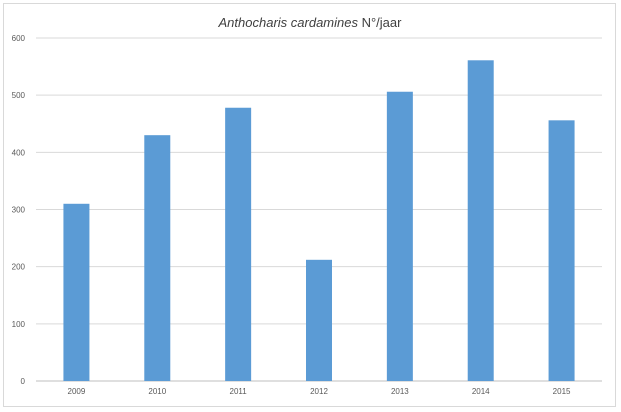 The height and width of the screenshot is (412, 621). I want to click on bar-2011, so click(238, 244).